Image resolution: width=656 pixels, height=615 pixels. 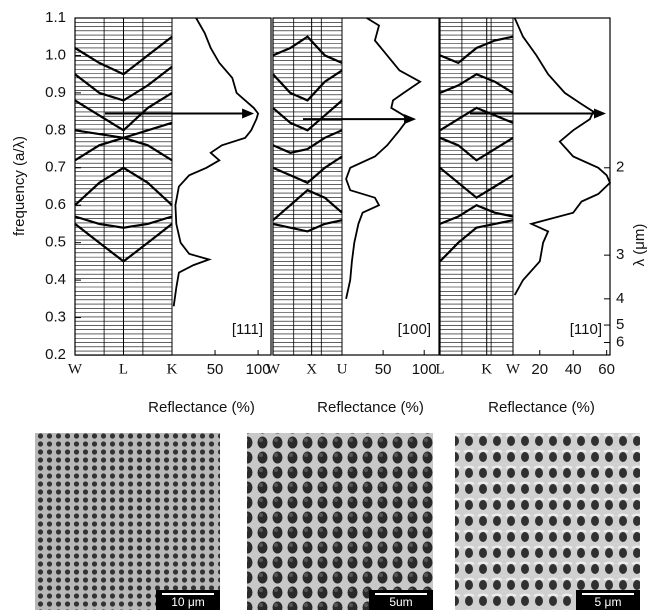 What do you see at coordinates (606, 369) in the screenshot?
I see `x-tick-label: 60` at bounding box center [606, 369].